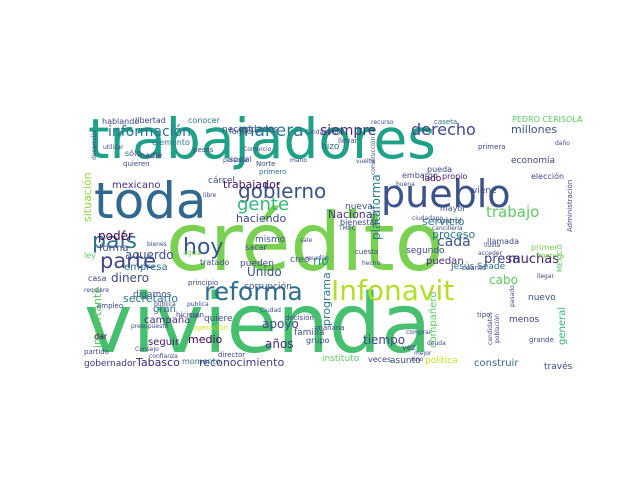  I want to click on word-cloud-word: veces, so click(379, 359).